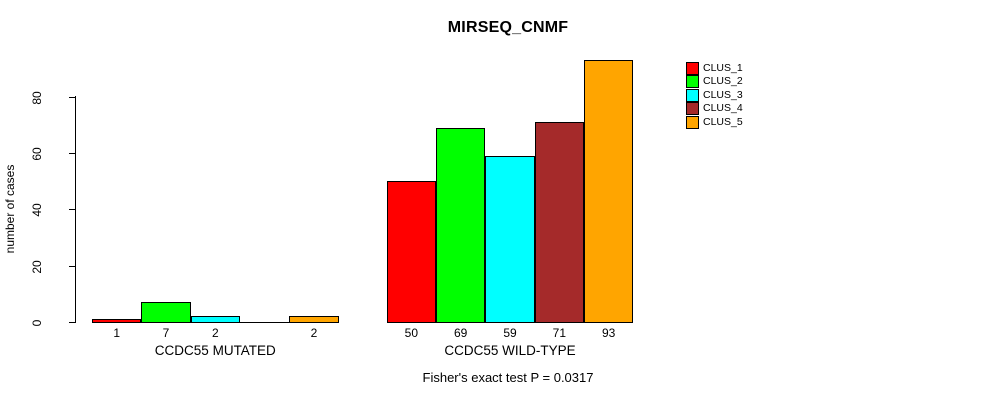  I want to click on bar-value-label: 7, so click(166, 333).